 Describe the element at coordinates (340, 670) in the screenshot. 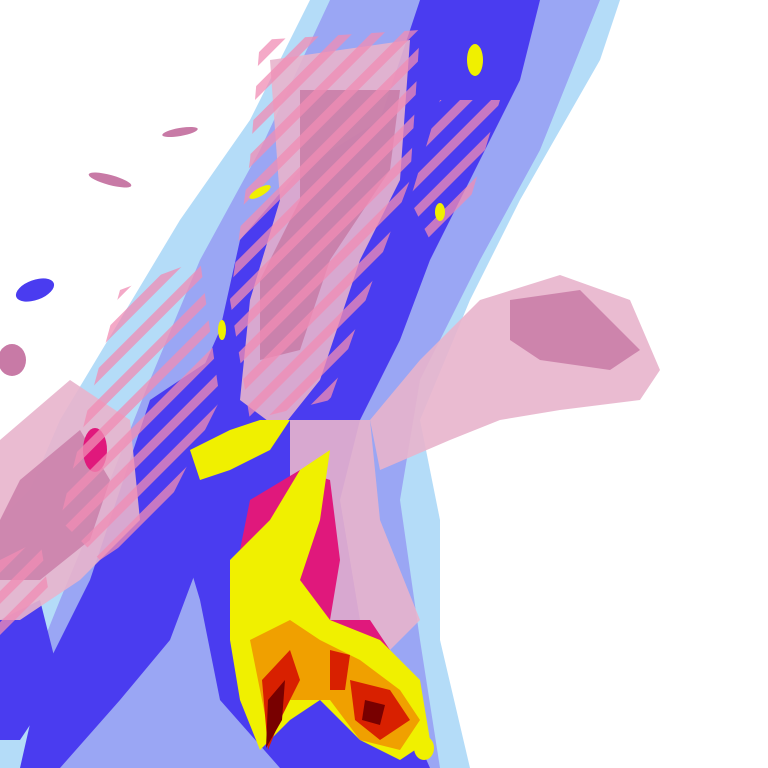

I see `intense-area` at that location.